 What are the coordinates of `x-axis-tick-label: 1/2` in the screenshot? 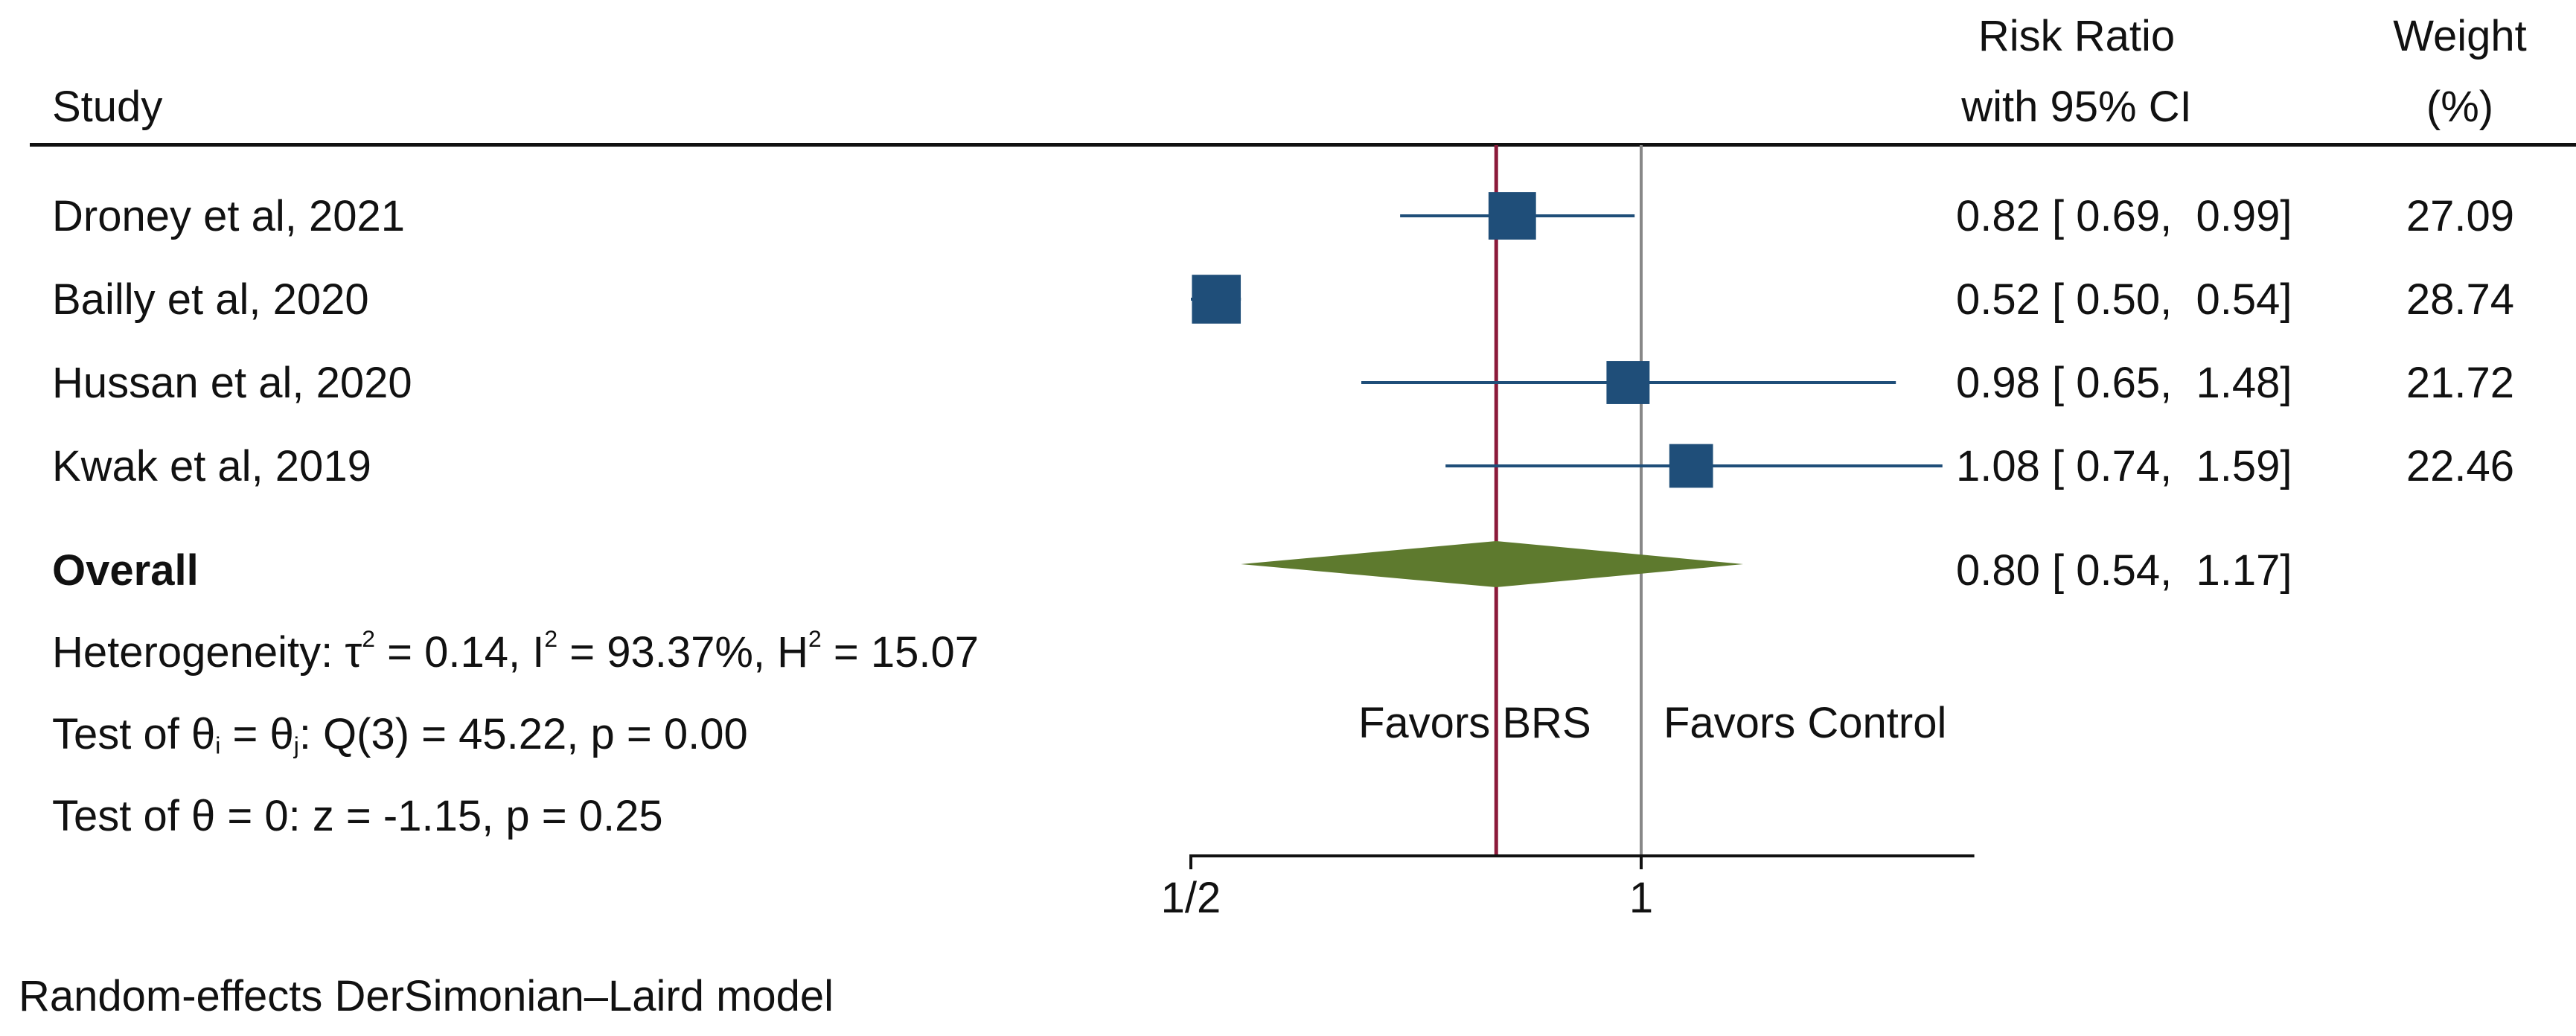 It's located at (1191, 898).